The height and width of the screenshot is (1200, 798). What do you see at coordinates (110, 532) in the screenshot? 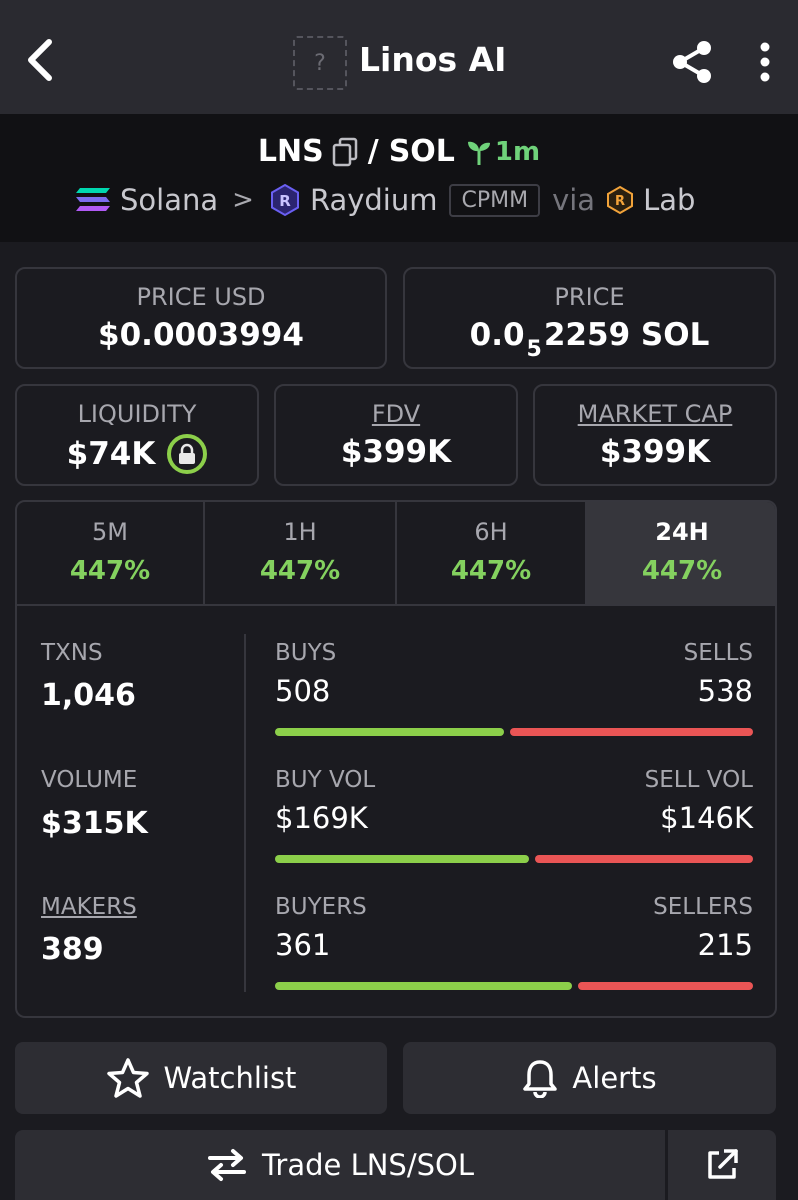
I see `tab-label: 5M` at bounding box center [110, 532].